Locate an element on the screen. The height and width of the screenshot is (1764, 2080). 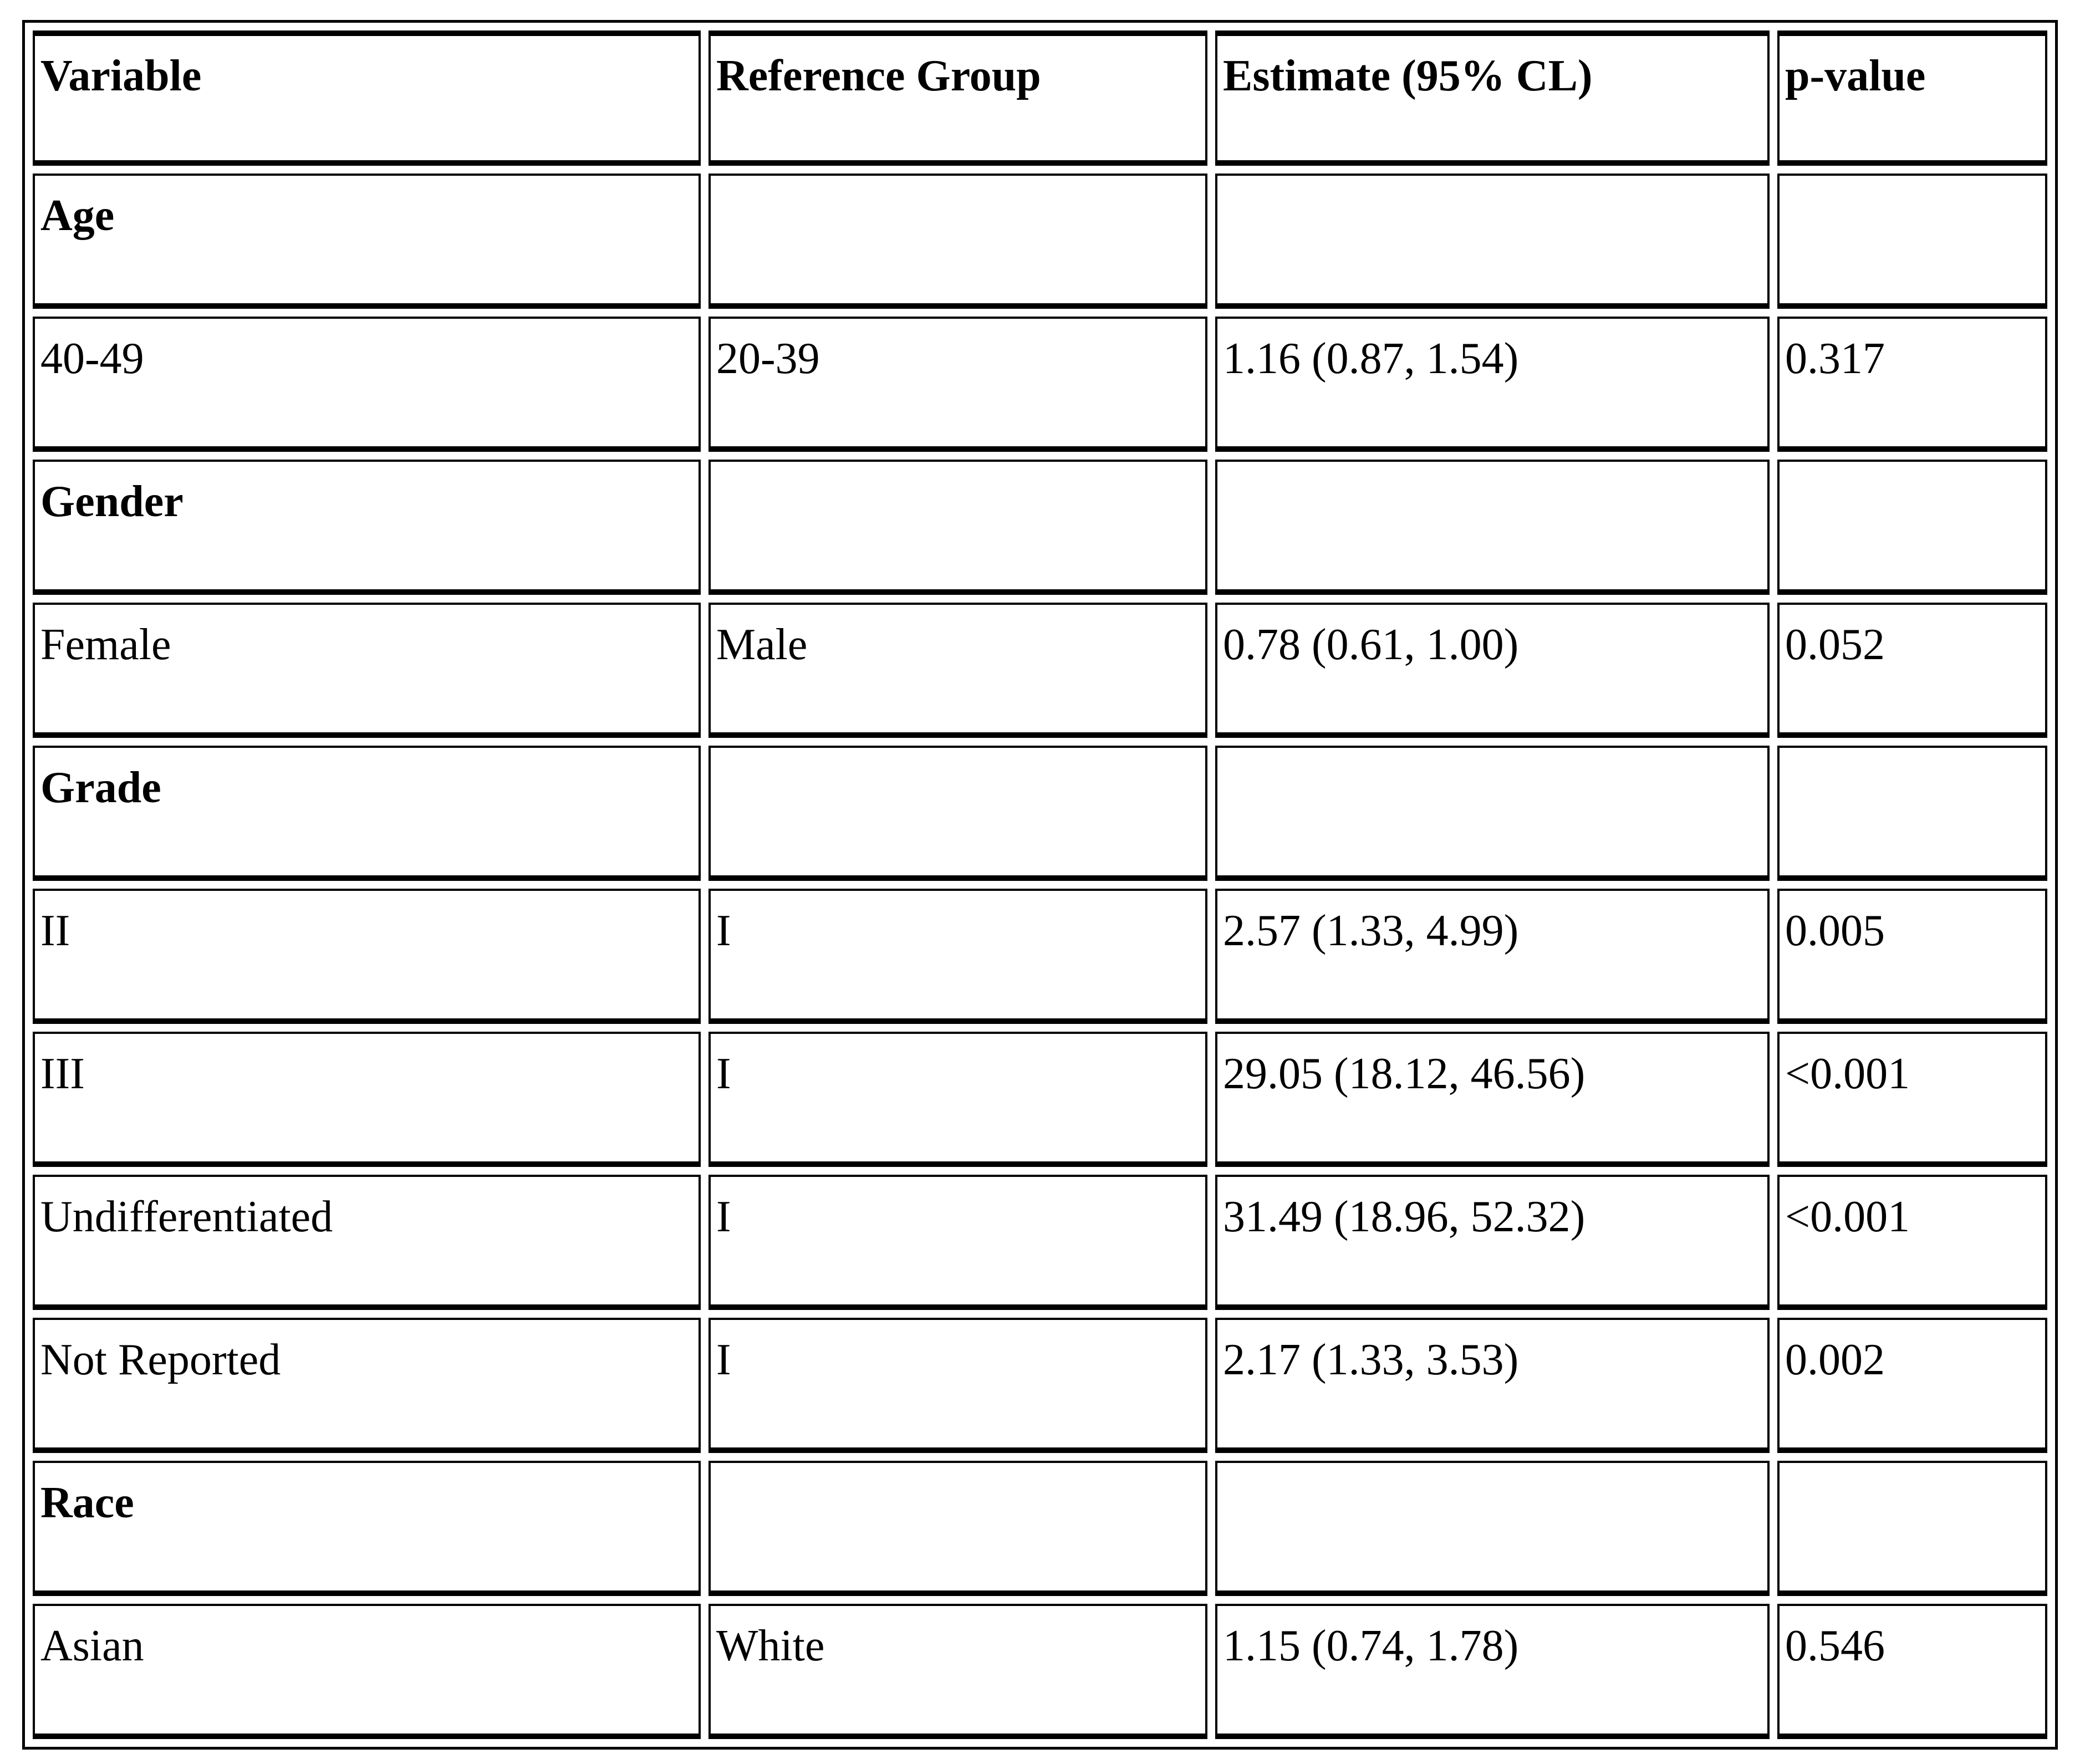
column-header-variable: Variable is located at coordinates (367, 98).